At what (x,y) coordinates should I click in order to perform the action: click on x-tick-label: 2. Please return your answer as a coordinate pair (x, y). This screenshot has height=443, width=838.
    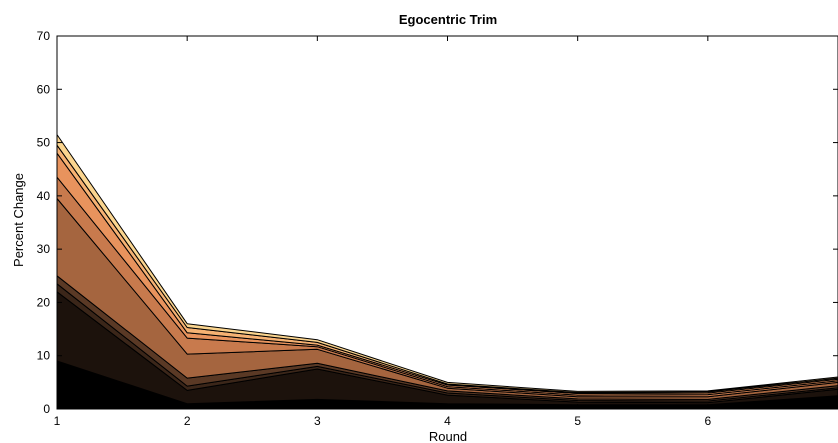
    Looking at the image, I should click on (187, 421).